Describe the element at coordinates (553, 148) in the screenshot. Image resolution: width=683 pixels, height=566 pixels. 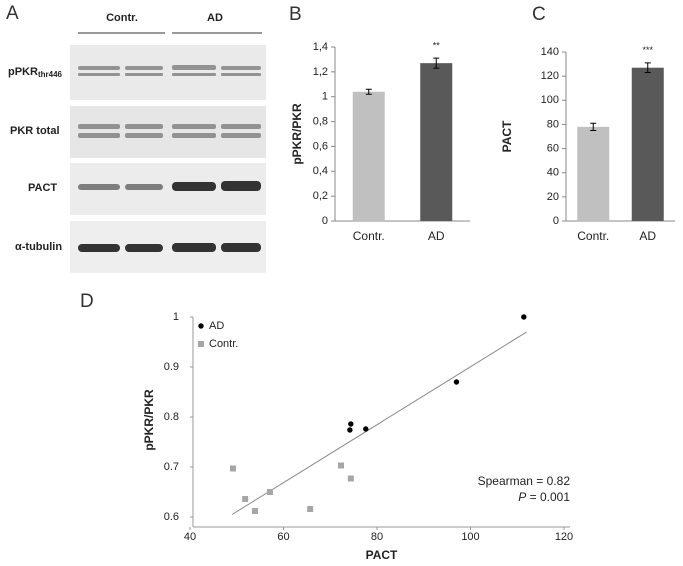
I see `y-tick-label: 60` at that location.